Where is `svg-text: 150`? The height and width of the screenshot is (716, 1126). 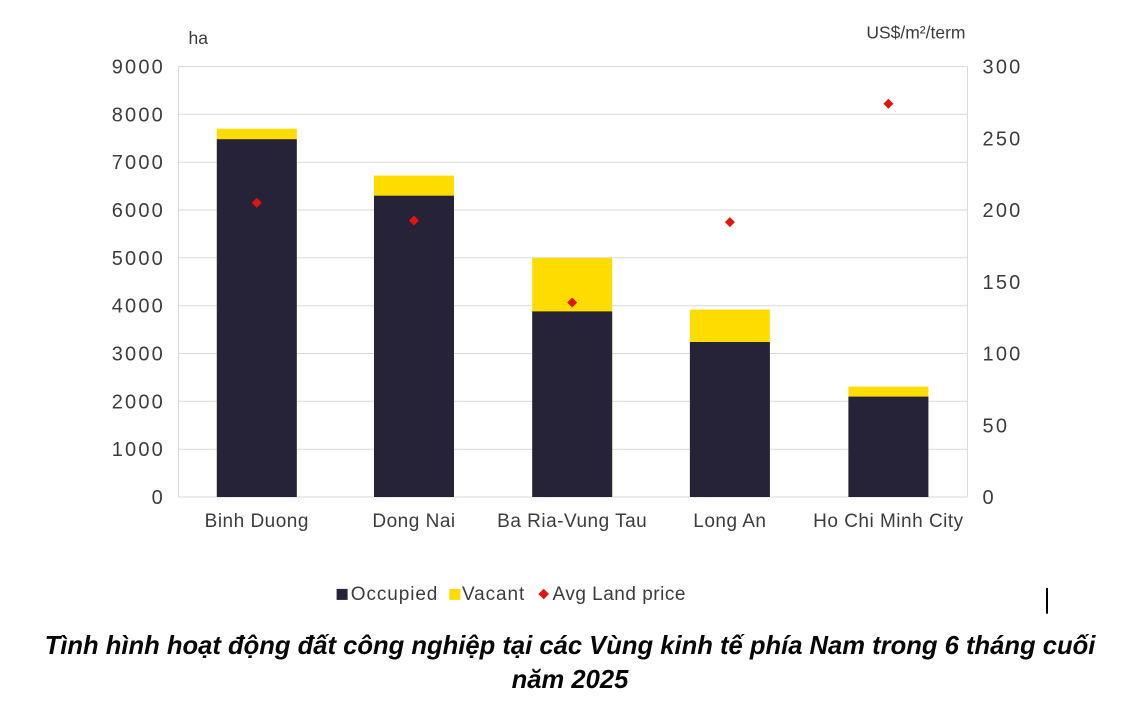
svg-text: 150 is located at coordinates (1003, 283).